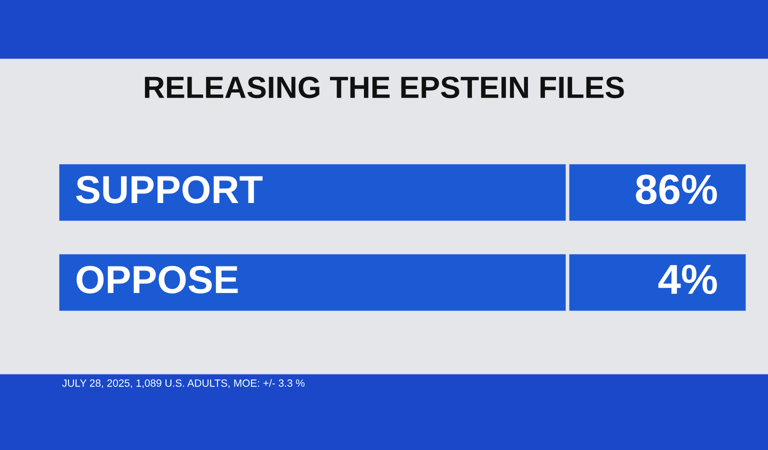 The image size is (768, 450). Describe the element at coordinates (384, 87) in the screenshot. I see `text: RELEASING THE EPSTEIN FILES` at that location.